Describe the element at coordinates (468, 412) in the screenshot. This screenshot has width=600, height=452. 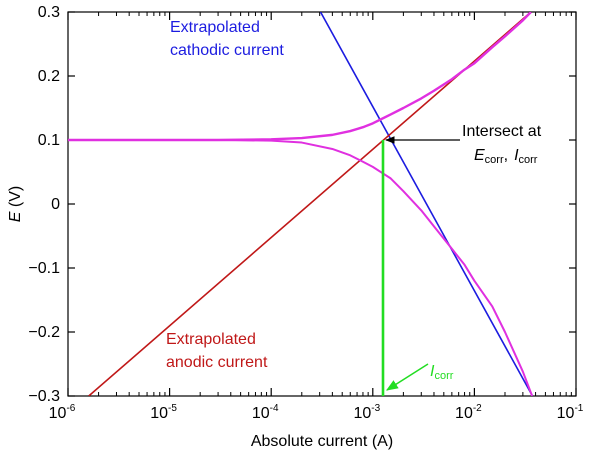
I see `x-tick-label-4: 10⁻²` at that location.